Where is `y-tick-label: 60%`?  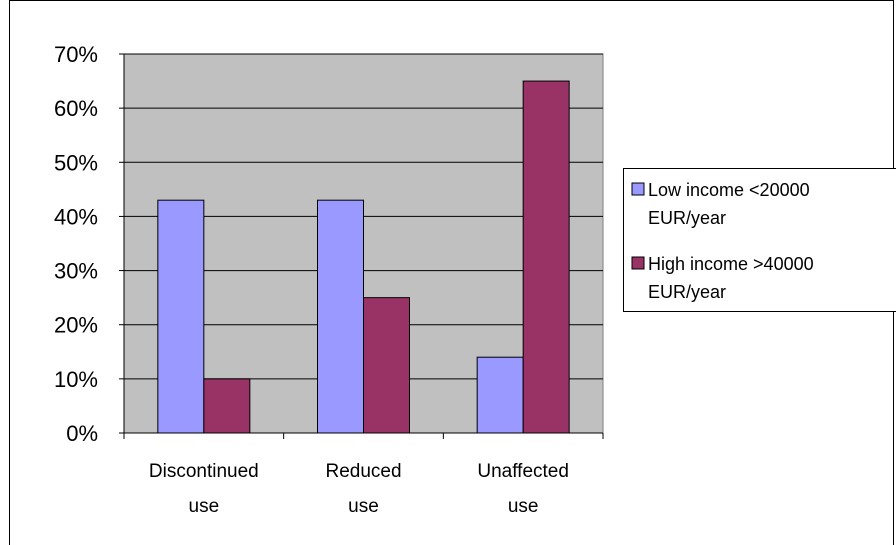
y-tick-label: 60% is located at coordinates (76, 108).